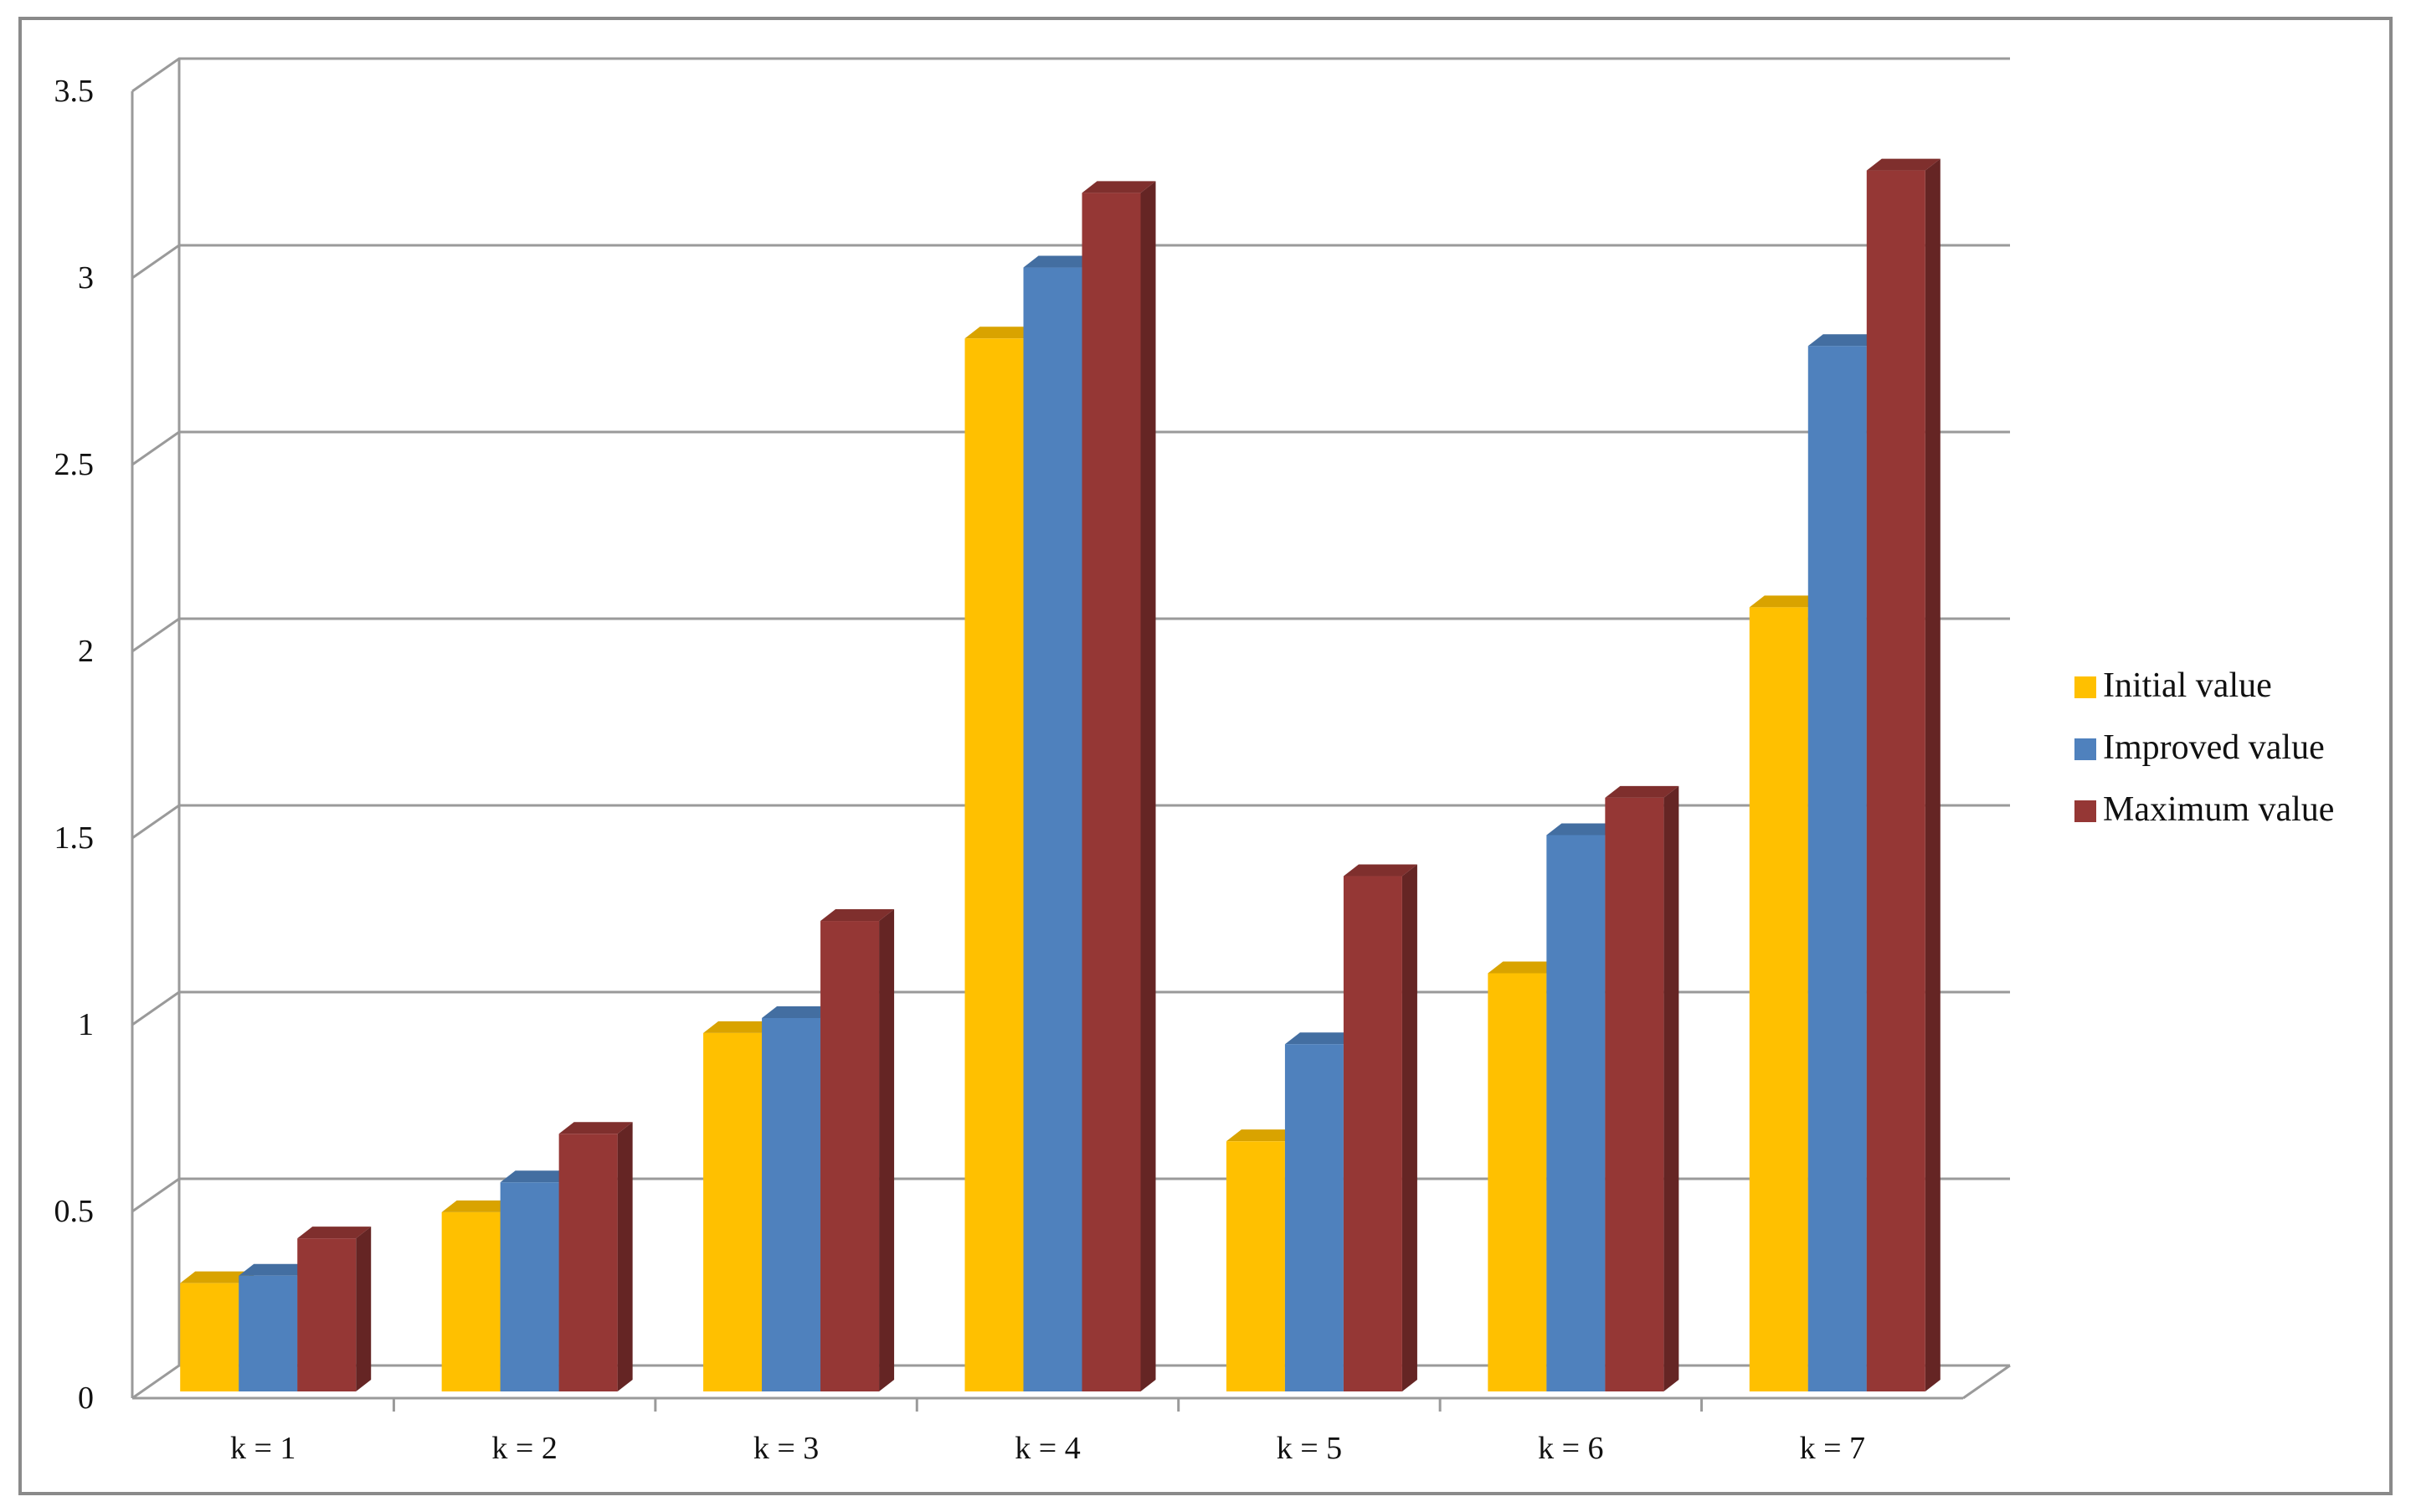 This screenshot has height=1512, width=2411. I want to click on legend-label: Initial value, so click(2187, 685).